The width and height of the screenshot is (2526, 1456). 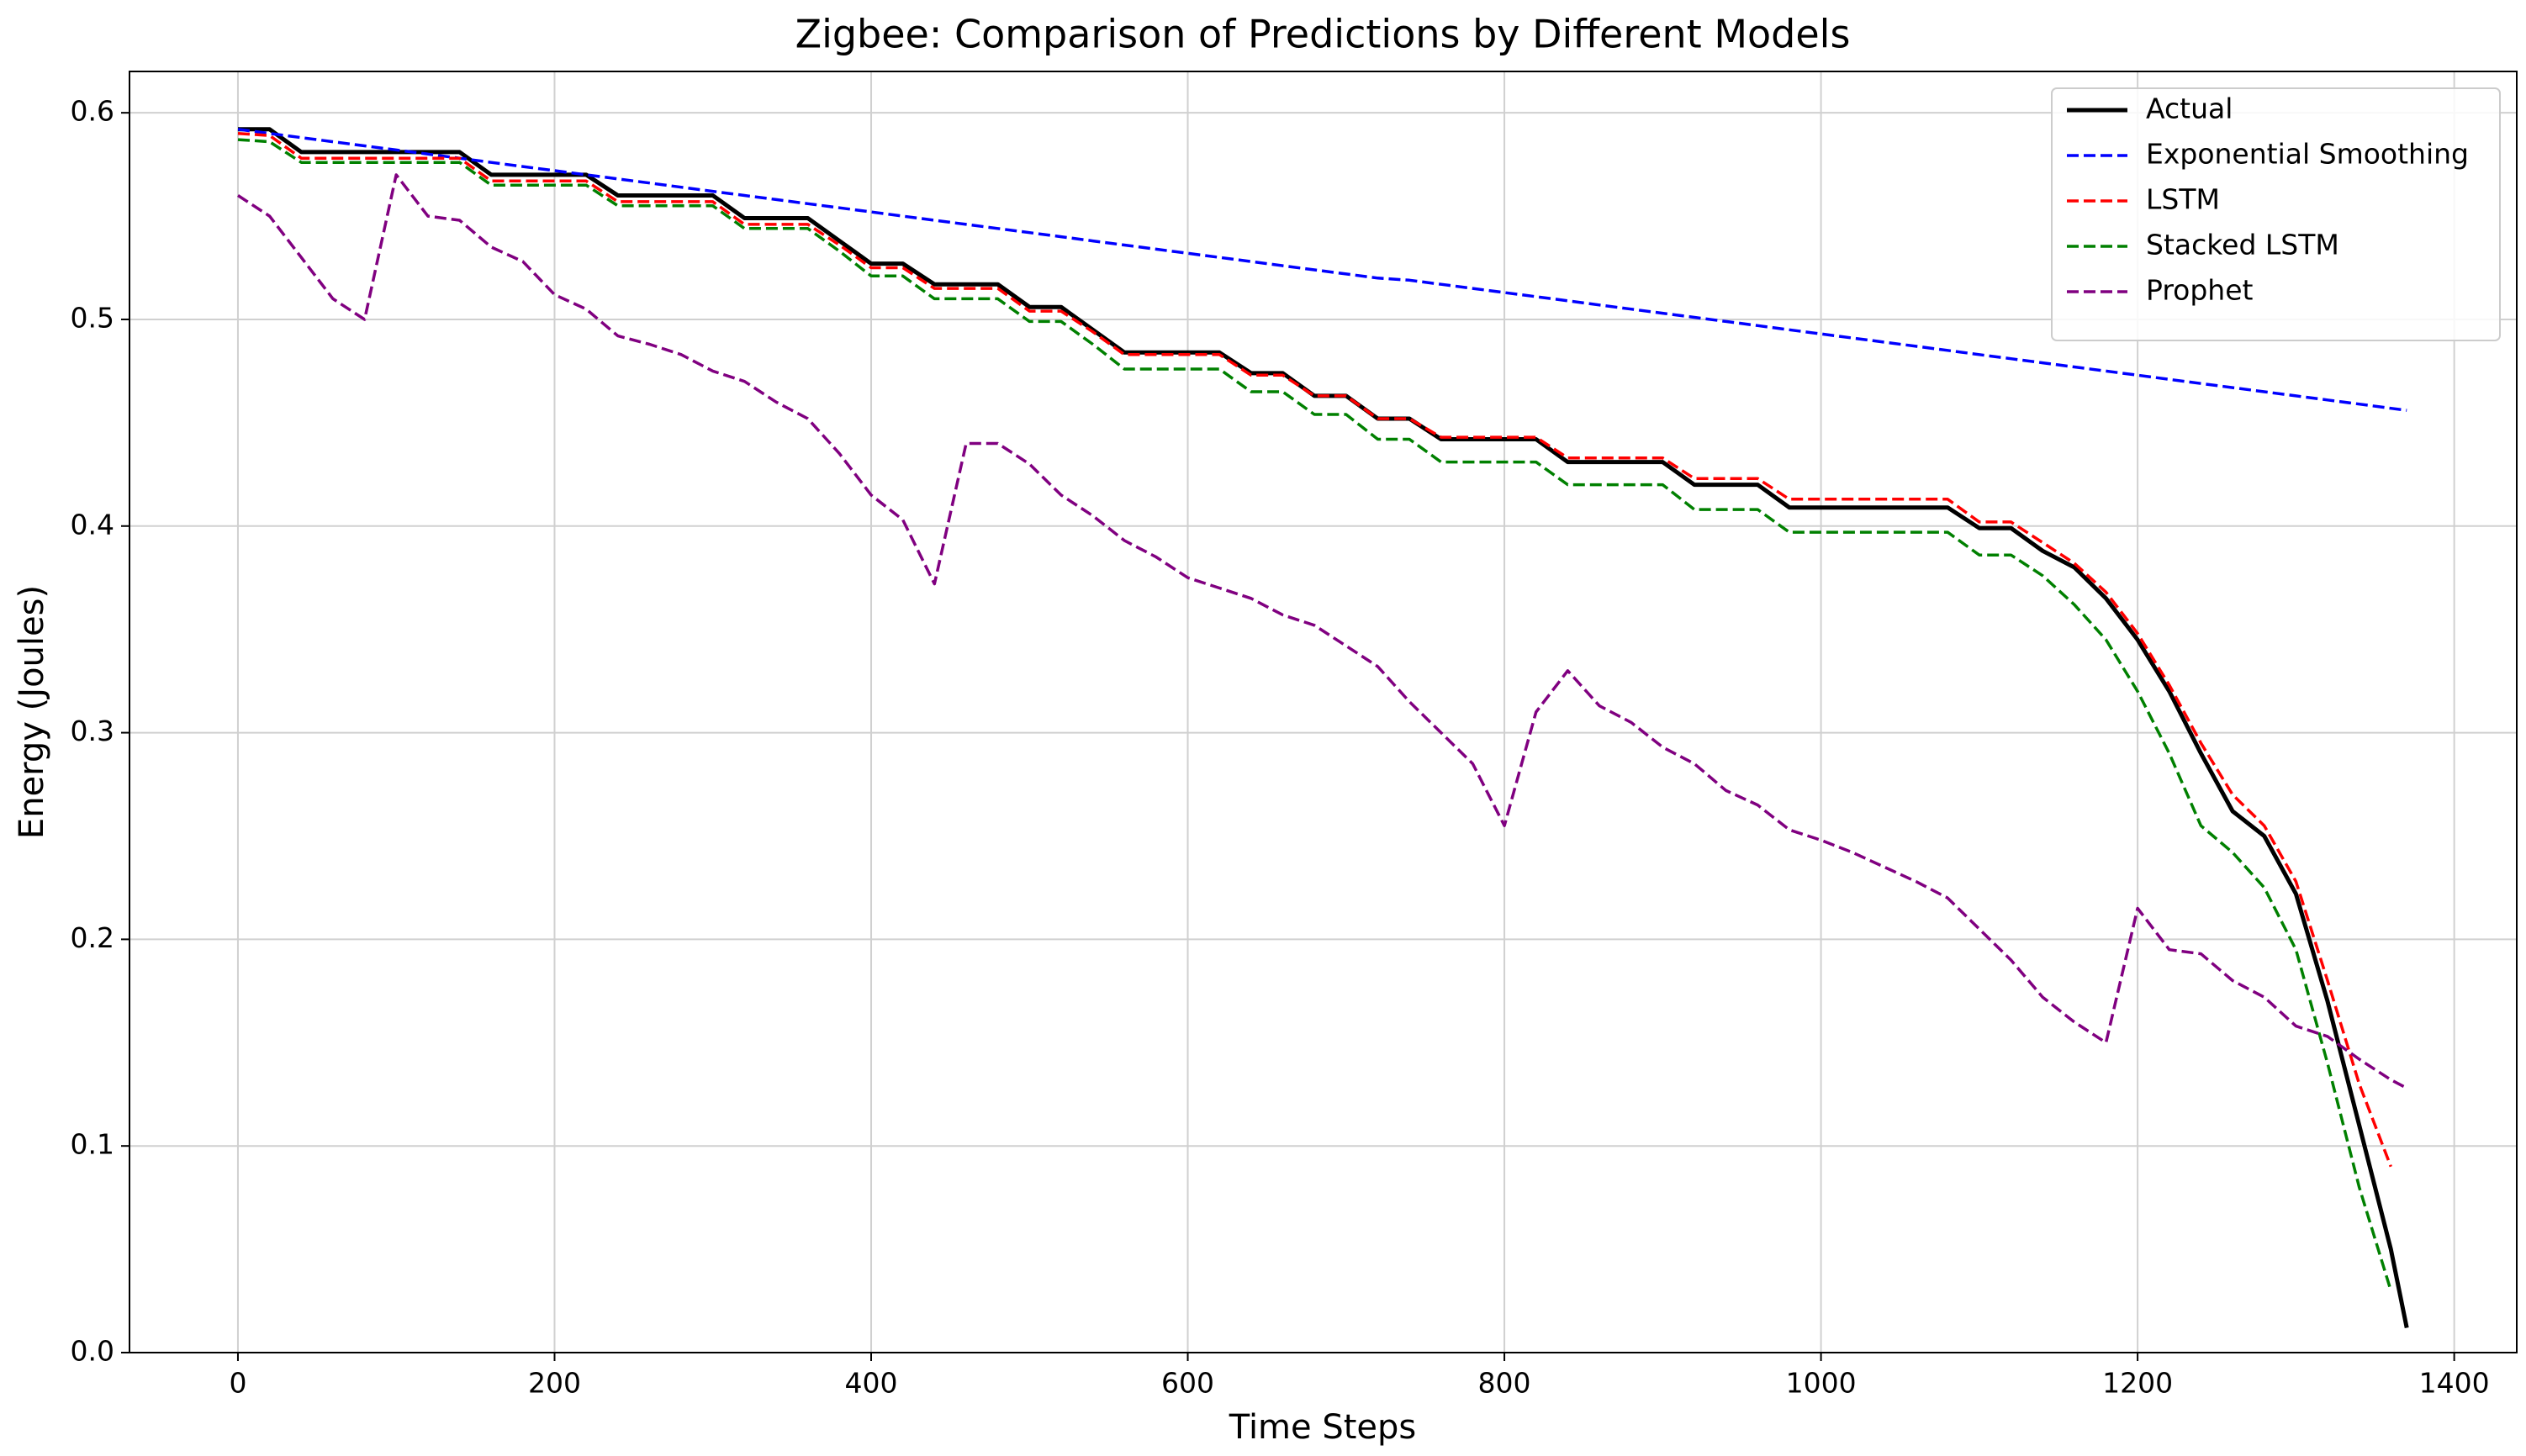 What do you see at coordinates (92, 1144) in the screenshot?
I see `y-tick-label: 0.1` at bounding box center [92, 1144].